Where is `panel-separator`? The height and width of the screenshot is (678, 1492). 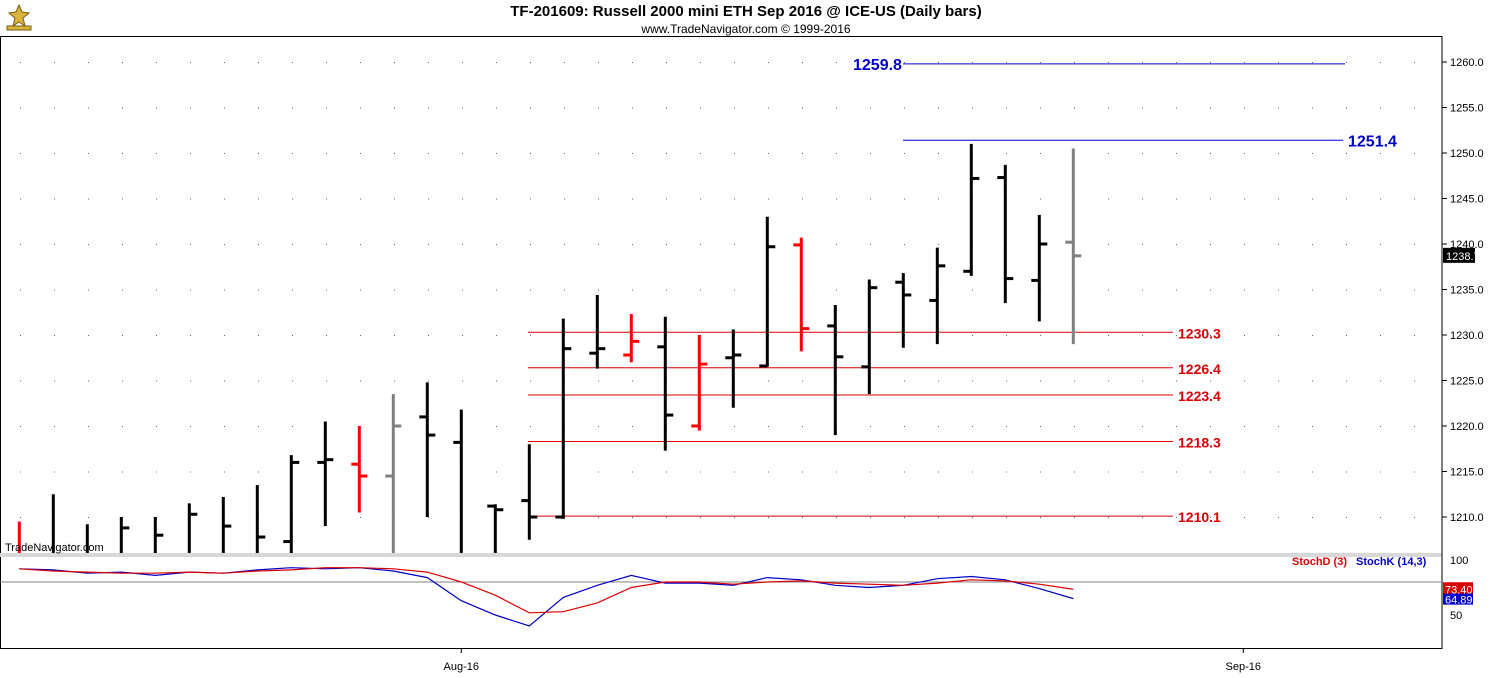
panel-separator is located at coordinates (721, 555).